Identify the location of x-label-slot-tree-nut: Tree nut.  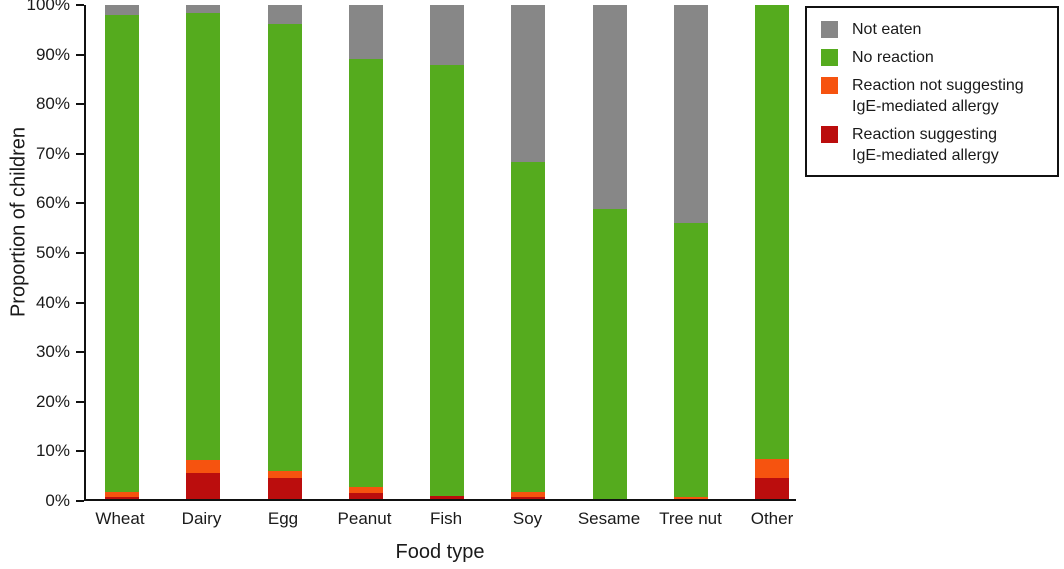
(690, 519).